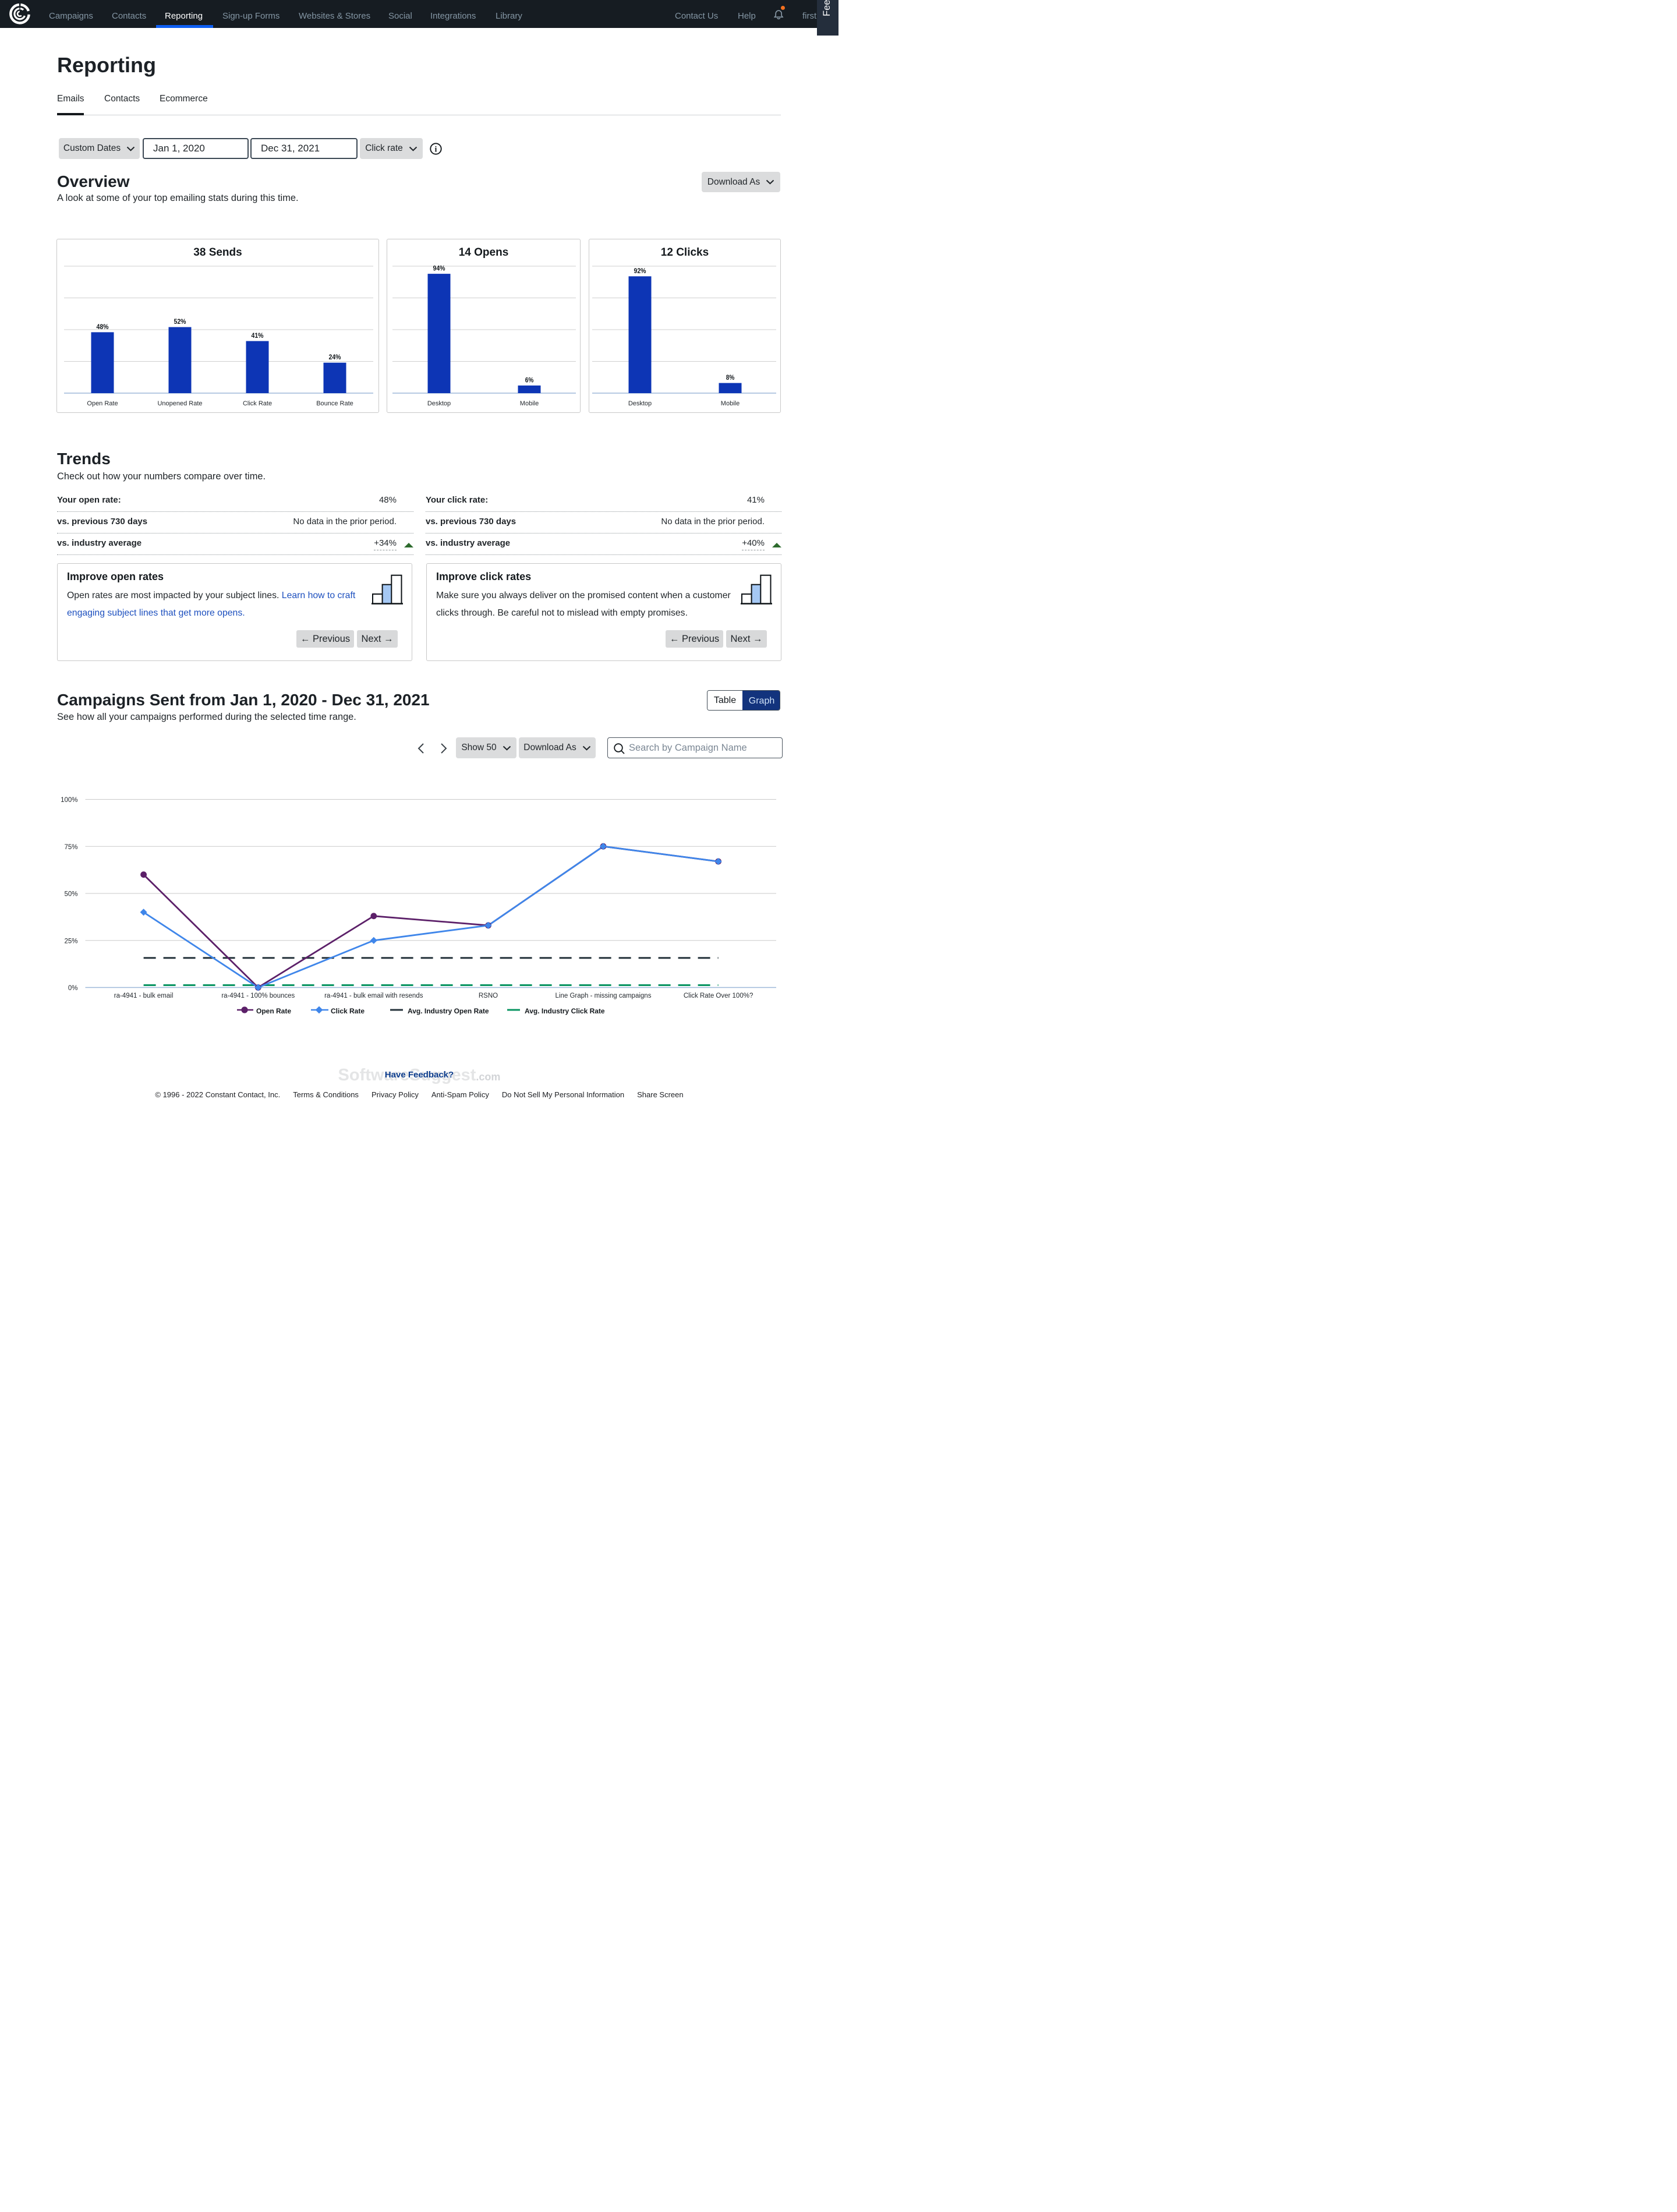 The image size is (1677, 2212). I want to click on svg-text: 6%, so click(529, 380).